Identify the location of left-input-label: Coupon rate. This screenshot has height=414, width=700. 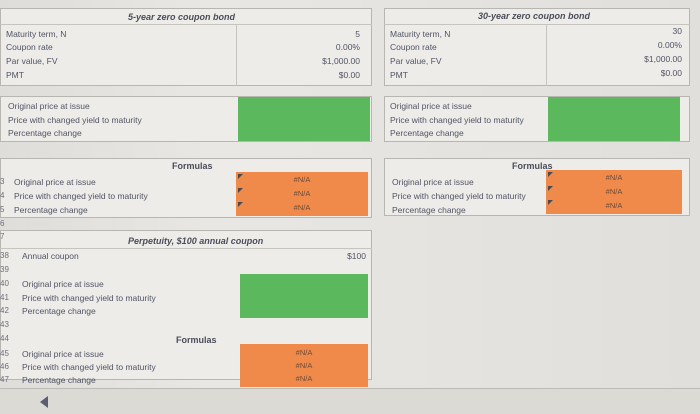
(29, 47).